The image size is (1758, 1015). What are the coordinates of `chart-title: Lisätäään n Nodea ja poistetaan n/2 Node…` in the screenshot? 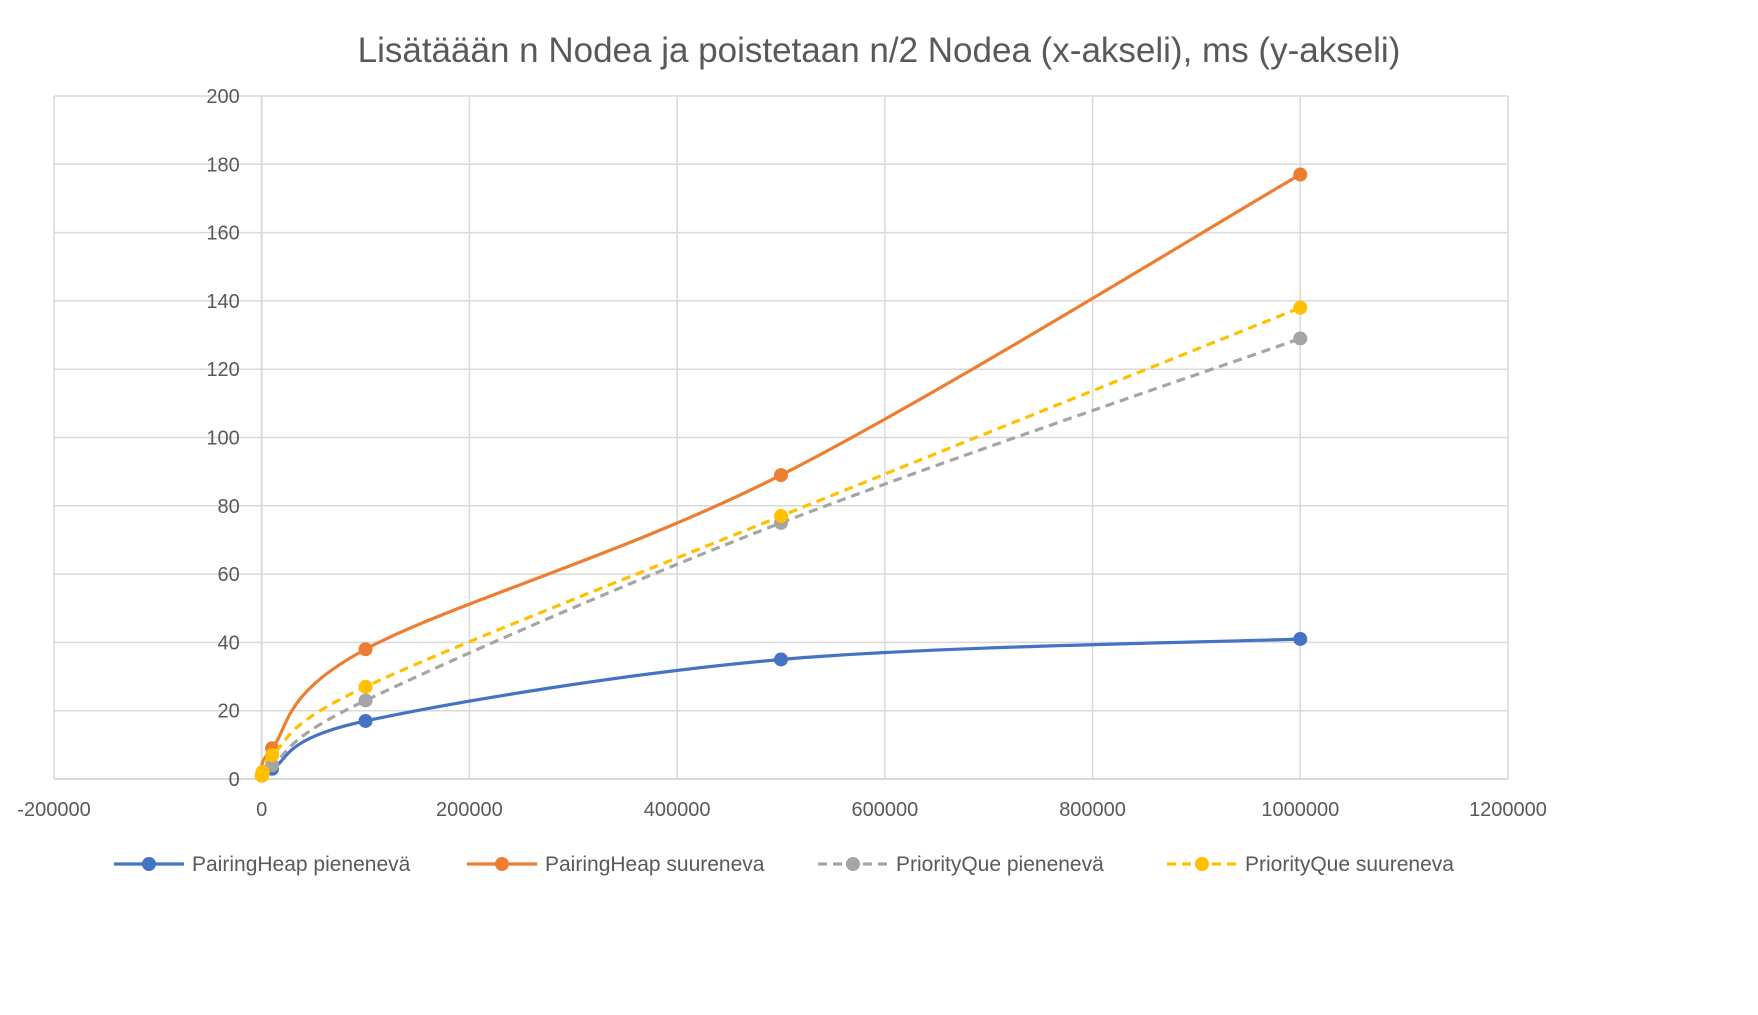 It's located at (879, 50).